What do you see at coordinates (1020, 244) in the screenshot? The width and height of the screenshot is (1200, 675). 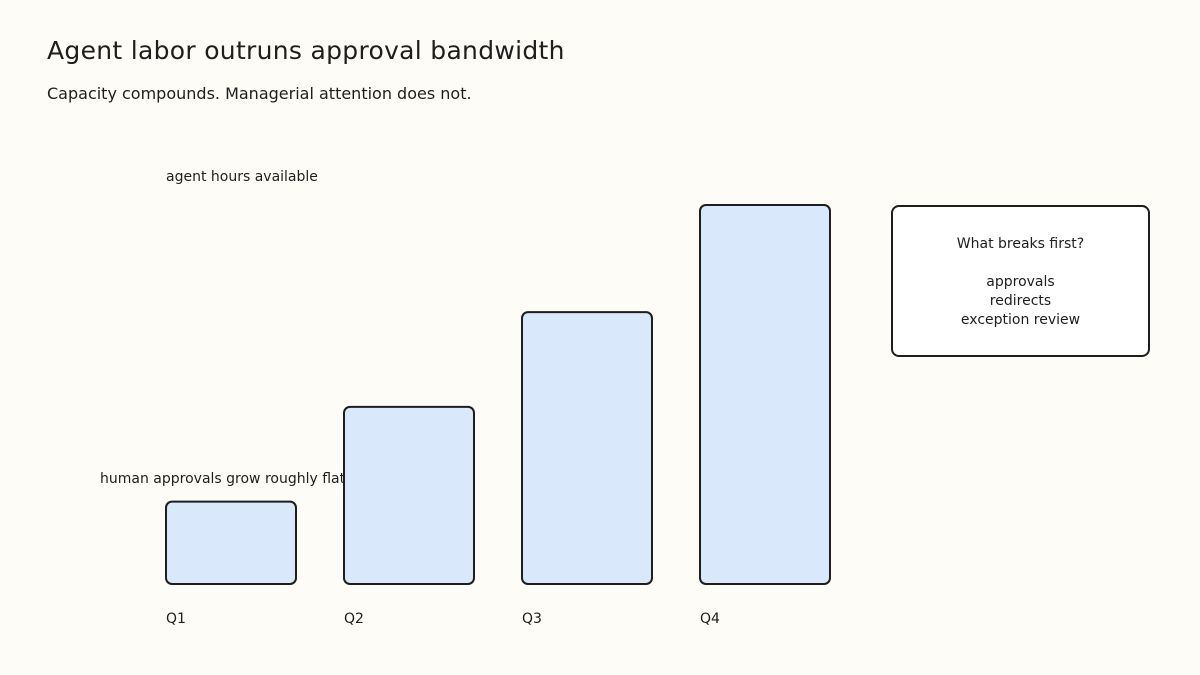 I see `callout-question: What breaks first?` at bounding box center [1020, 244].